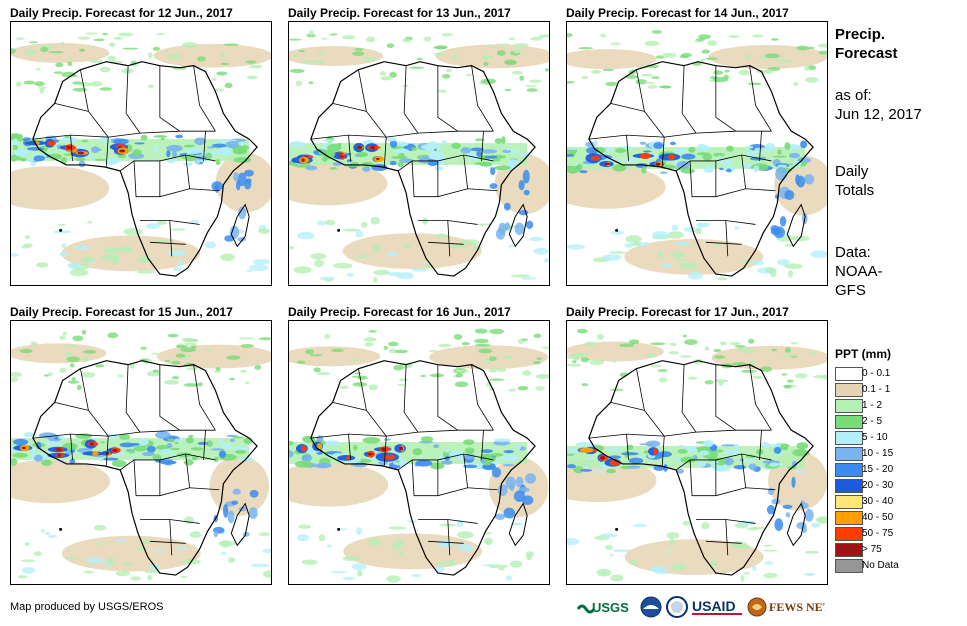 Image resolution: width=967 pixels, height=626 pixels. I want to click on usaid-logo-text: USAID, so click(714, 606).